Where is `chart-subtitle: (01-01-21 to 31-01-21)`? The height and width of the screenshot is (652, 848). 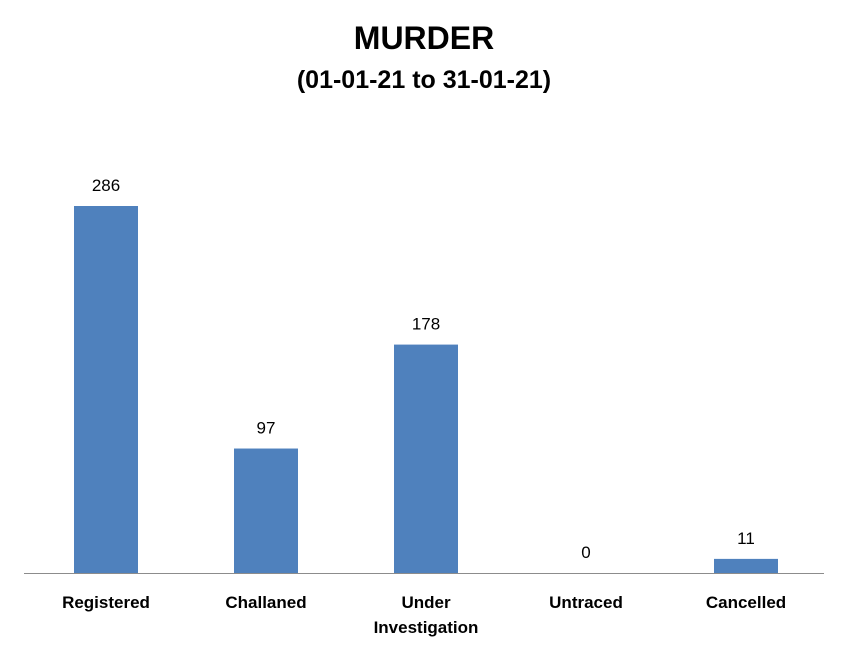 chart-subtitle: (01-01-21 to 31-01-21) is located at coordinates (424, 80).